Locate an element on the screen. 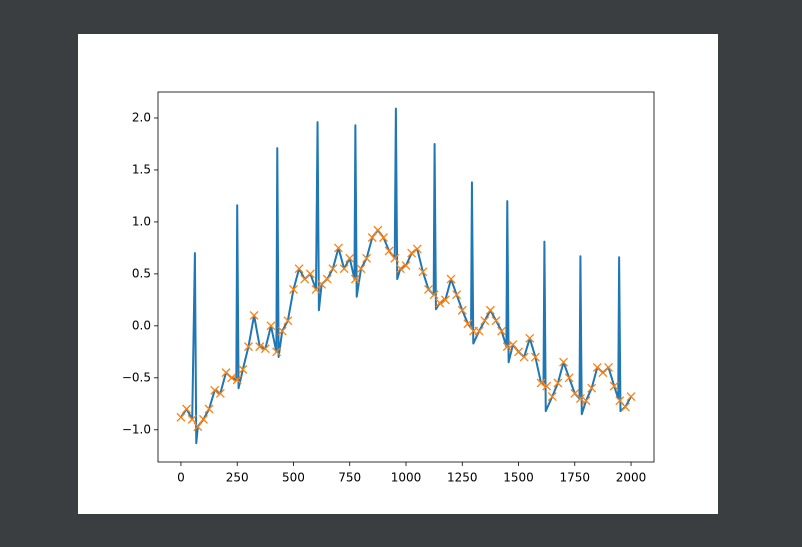 The width and height of the screenshot is (802, 547). x-tick-label: 750 is located at coordinates (349, 478).